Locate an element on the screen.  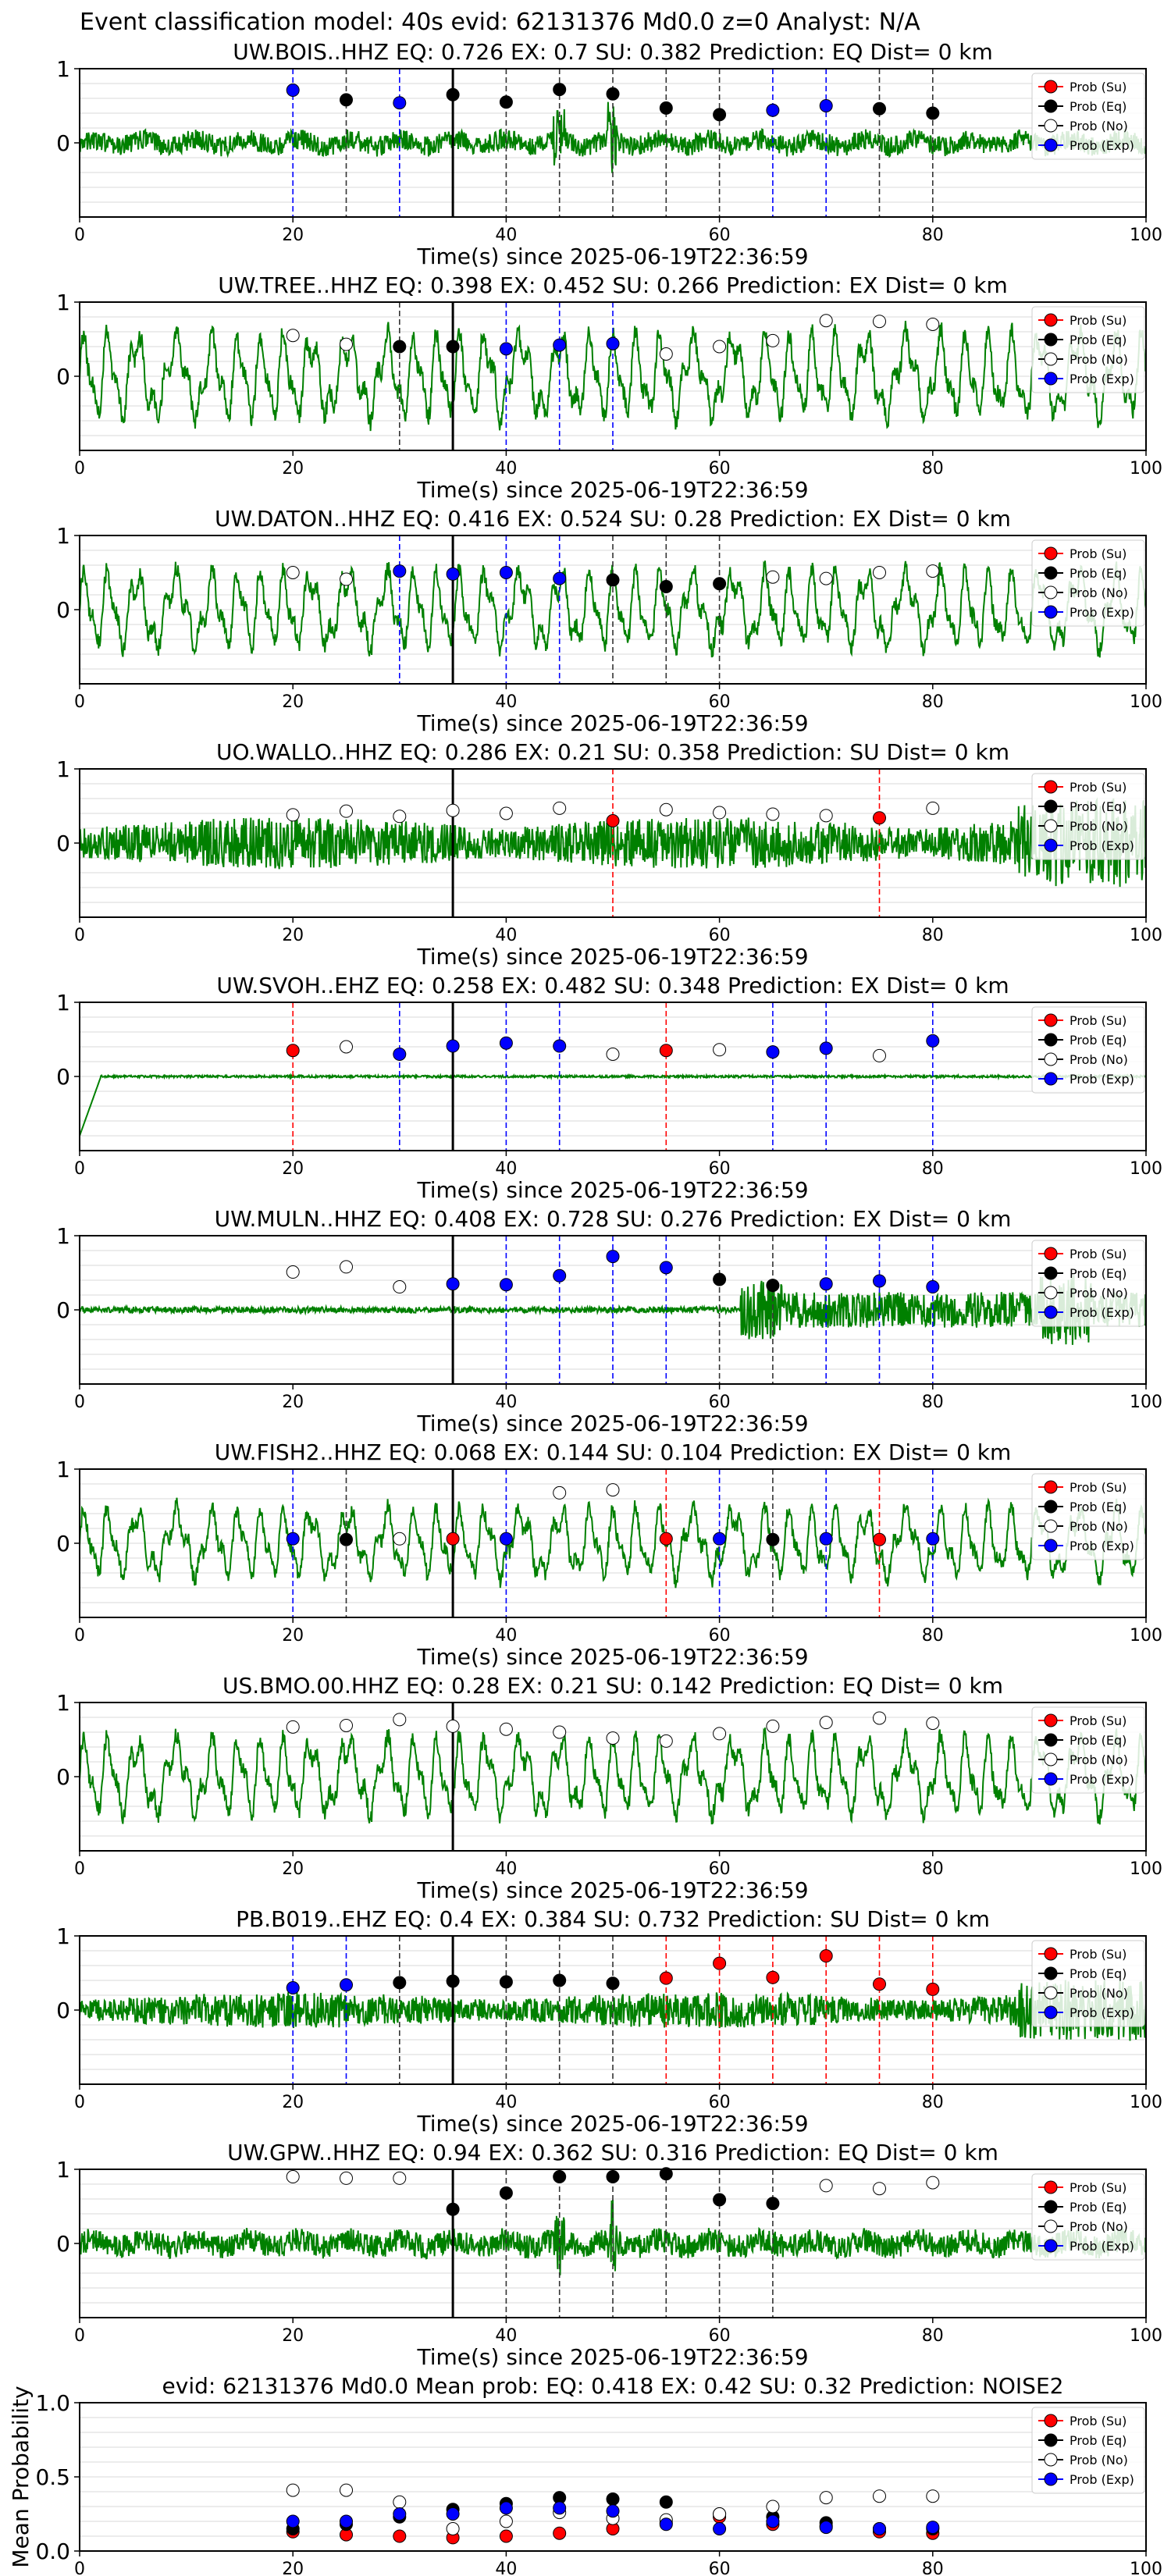
legend-label-exp: Prob (Exp) is located at coordinates (1102, 1079).